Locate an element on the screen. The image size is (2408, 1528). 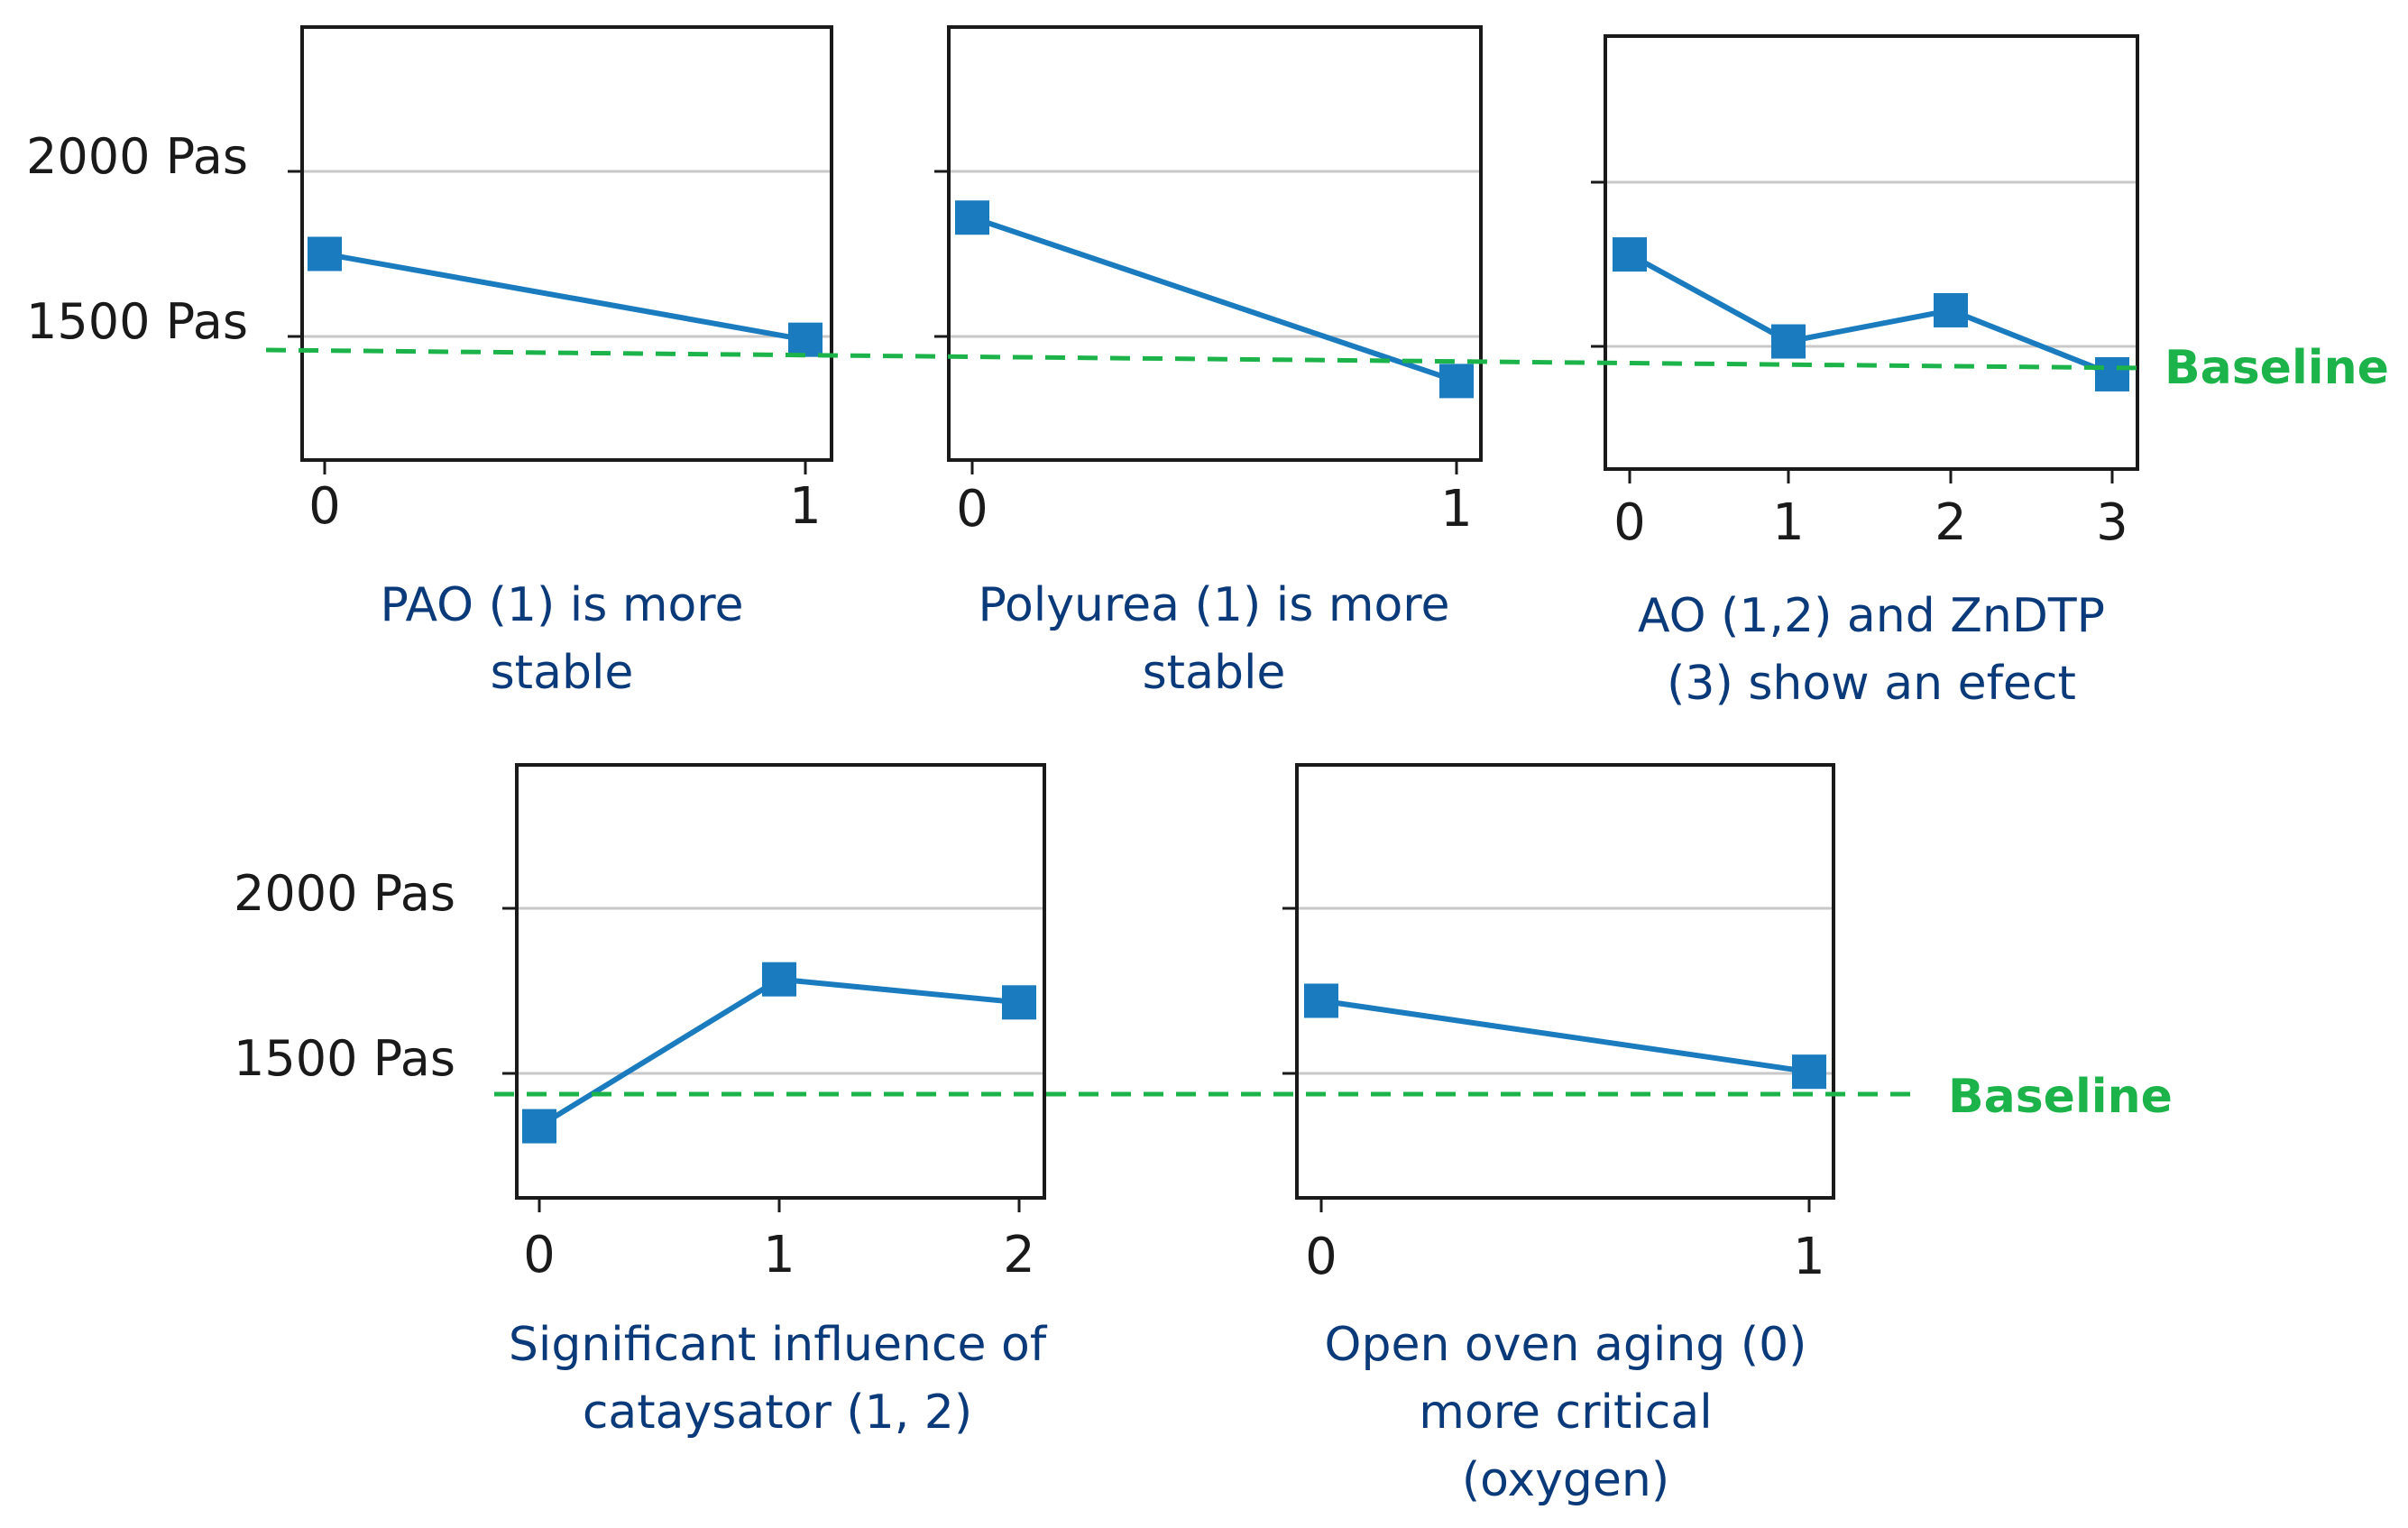
baseline-label-top: Baseline is located at coordinates (2276, 368).